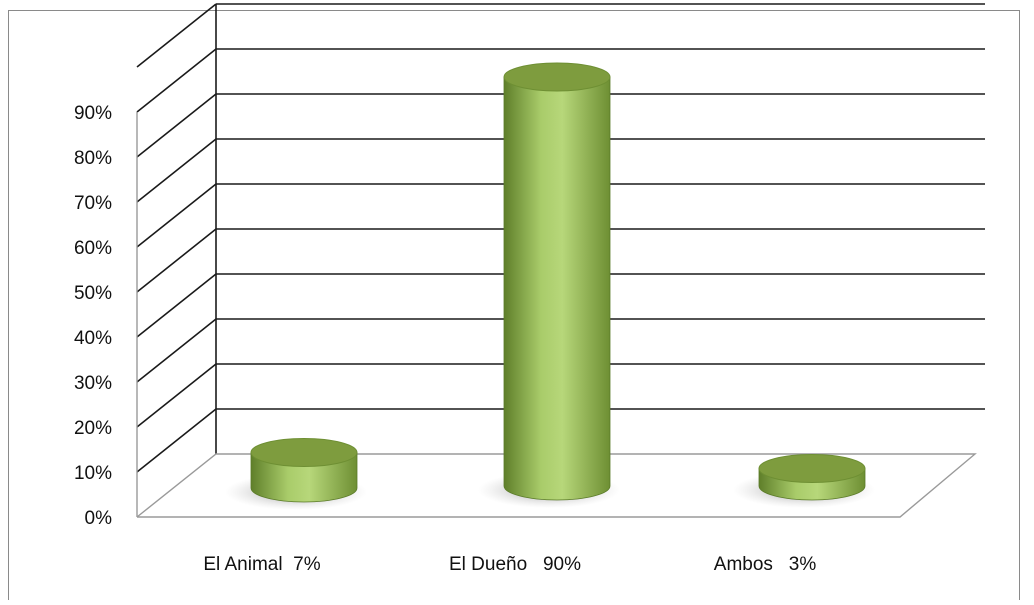 The image size is (1034, 605). Describe the element at coordinates (93, 316) in the screenshot. I see `y-axis-ticks: 0% 10% 20% 30% 40% 50% 60% 70% 80% 90%` at that location.